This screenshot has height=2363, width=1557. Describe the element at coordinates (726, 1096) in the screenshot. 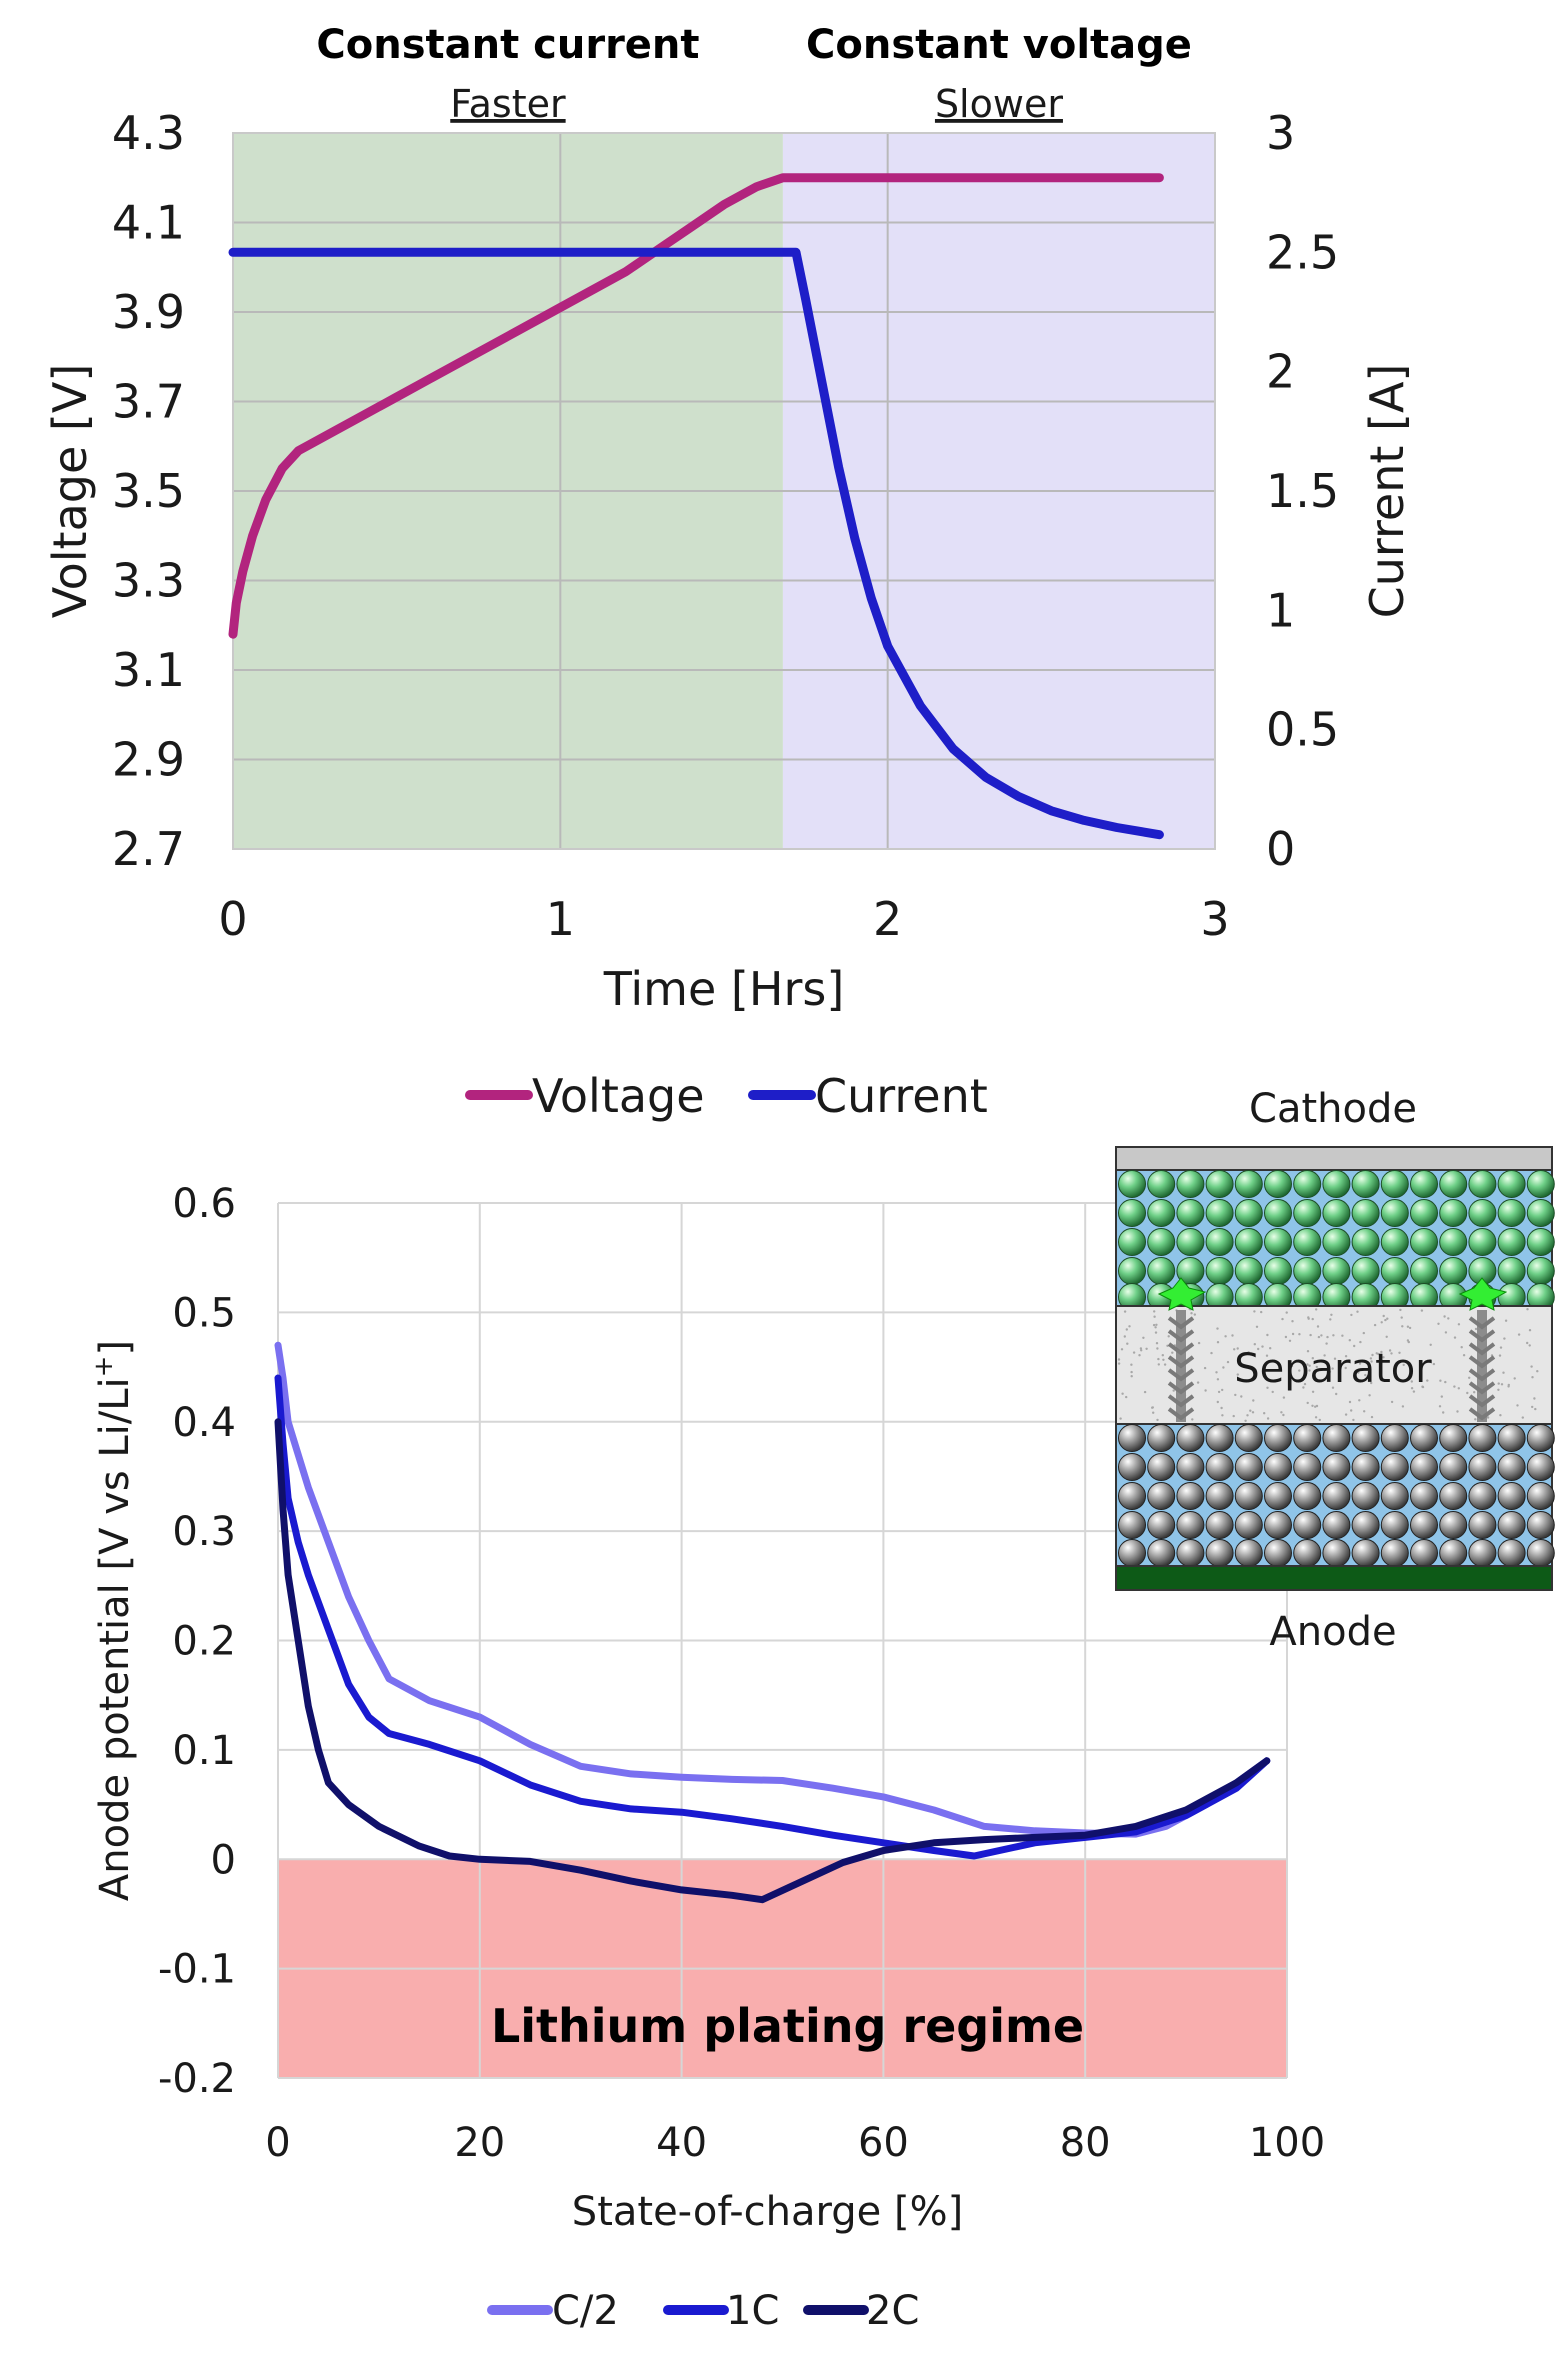

I see `chart1-legend: Voltage Current` at that location.